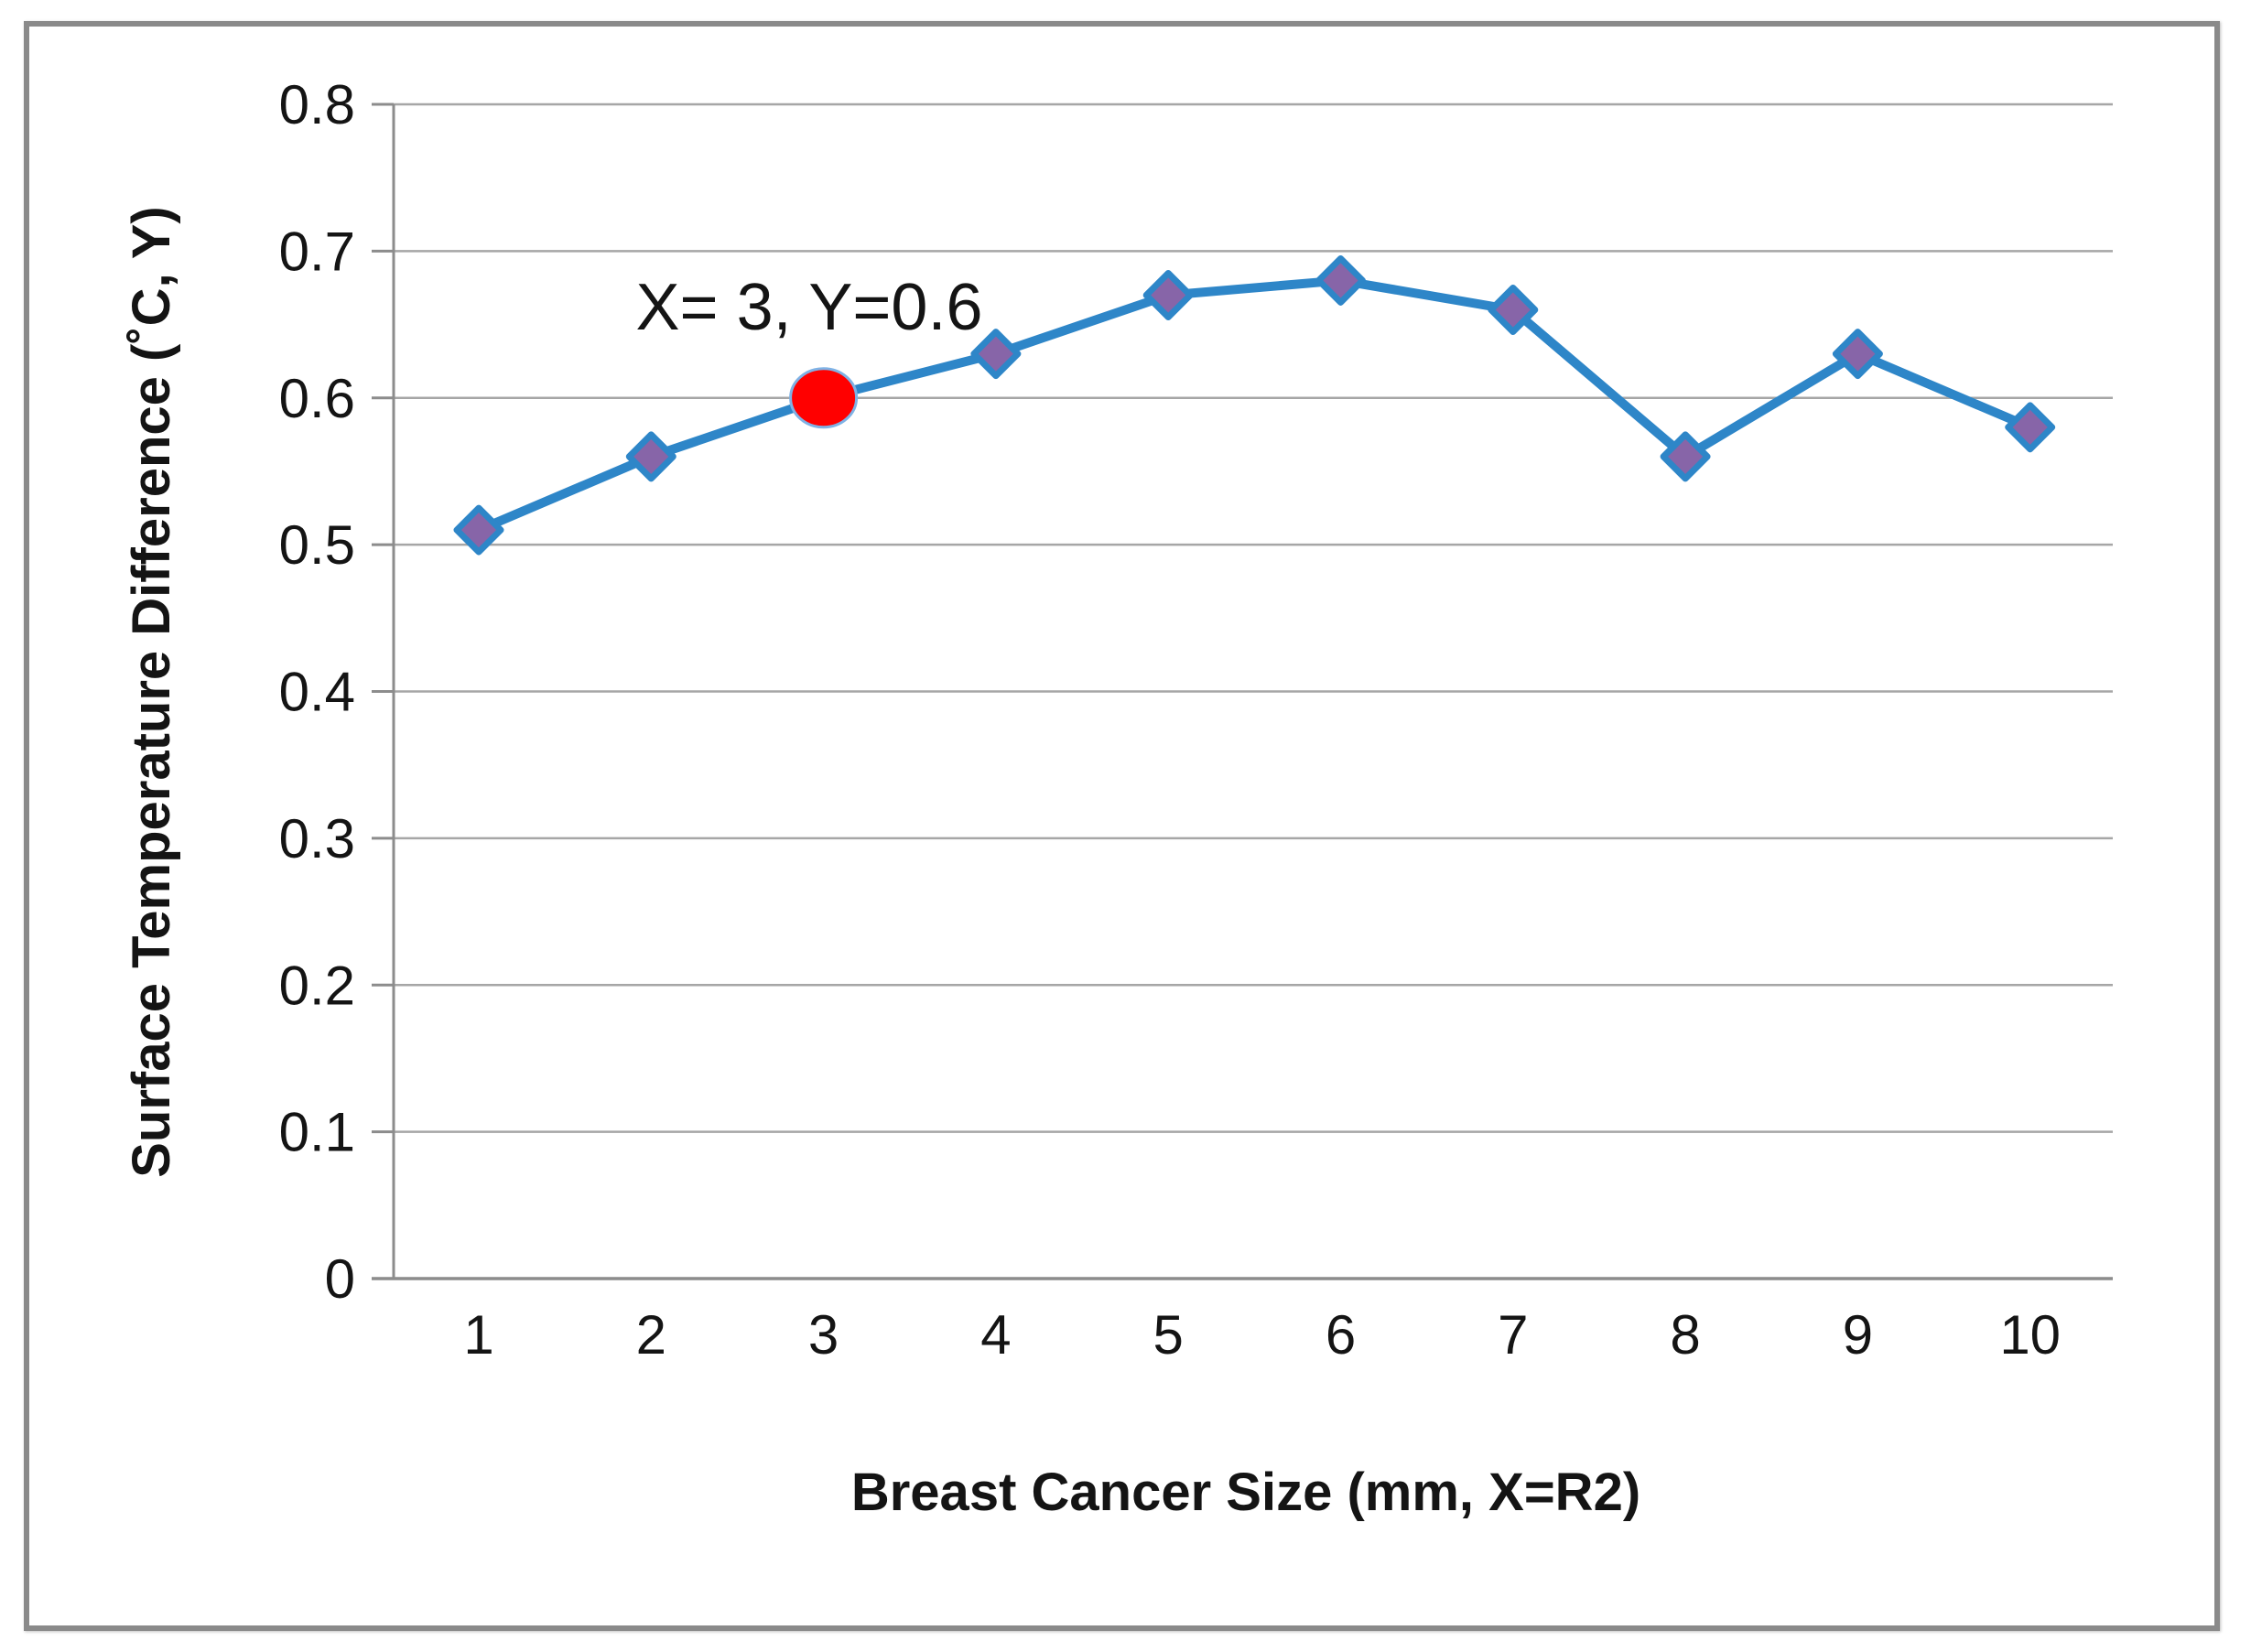 The height and width of the screenshot is (1652, 2251). What do you see at coordinates (317, 545) in the screenshot?
I see `y-tick-label: 0.5` at bounding box center [317, 545].